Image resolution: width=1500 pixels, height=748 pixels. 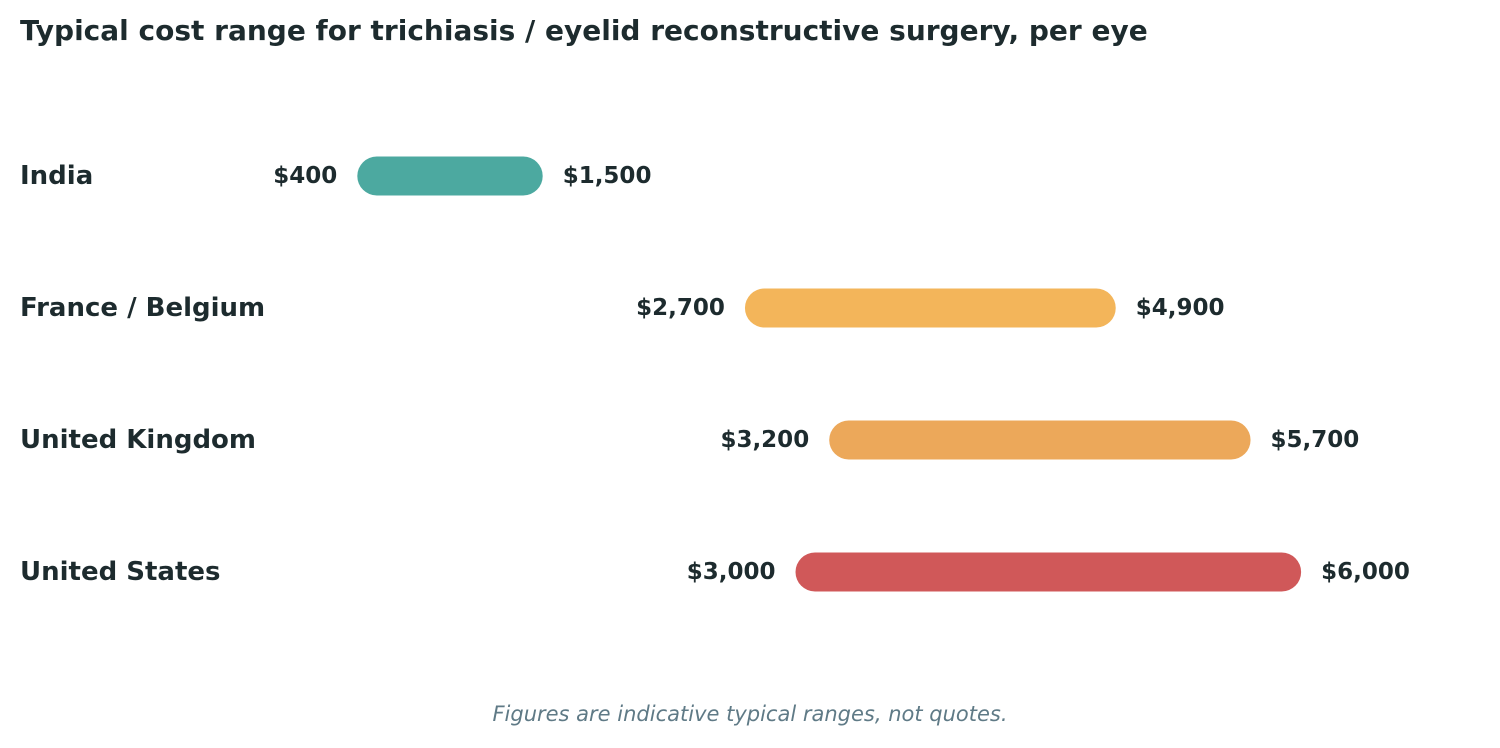 What do you see at coordinates (1315, 440) in the screenshot?
I see `high-value-label-united-kingdom: $5,700` at bounding box center [1315, 440].